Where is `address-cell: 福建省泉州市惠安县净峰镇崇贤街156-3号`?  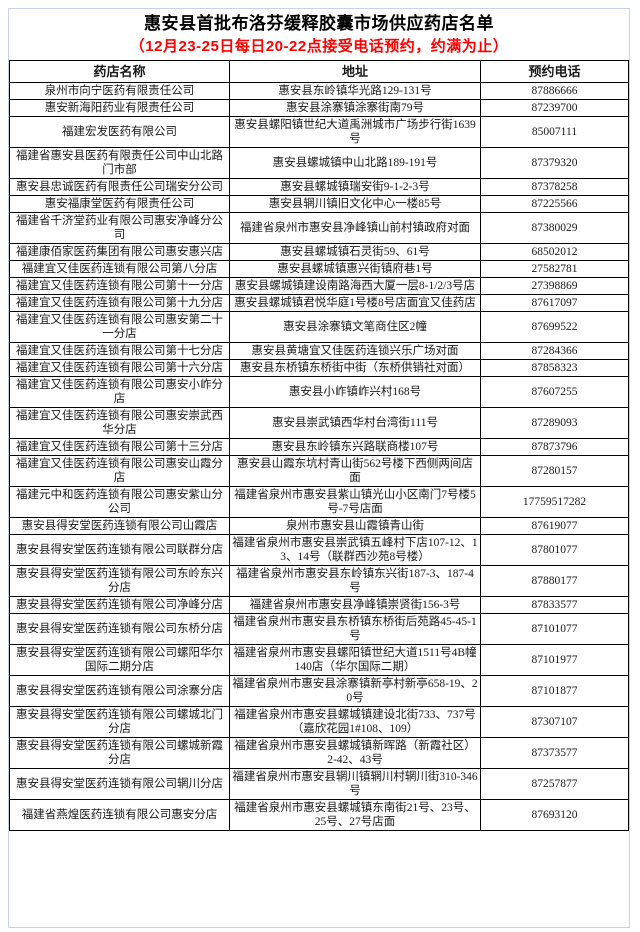 address-cell: 福建省泉州市惠安县净峰镇崇贤街156-3号 is located at coordinates (355, 605).